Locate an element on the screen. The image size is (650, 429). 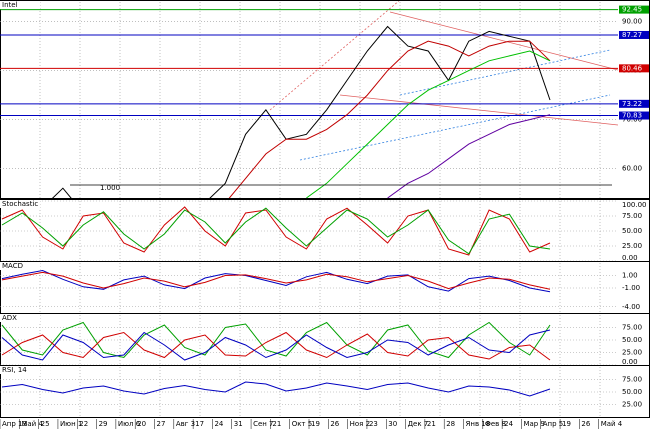
x-tick-label: Авг 3 is located at coordinates (185, 424).